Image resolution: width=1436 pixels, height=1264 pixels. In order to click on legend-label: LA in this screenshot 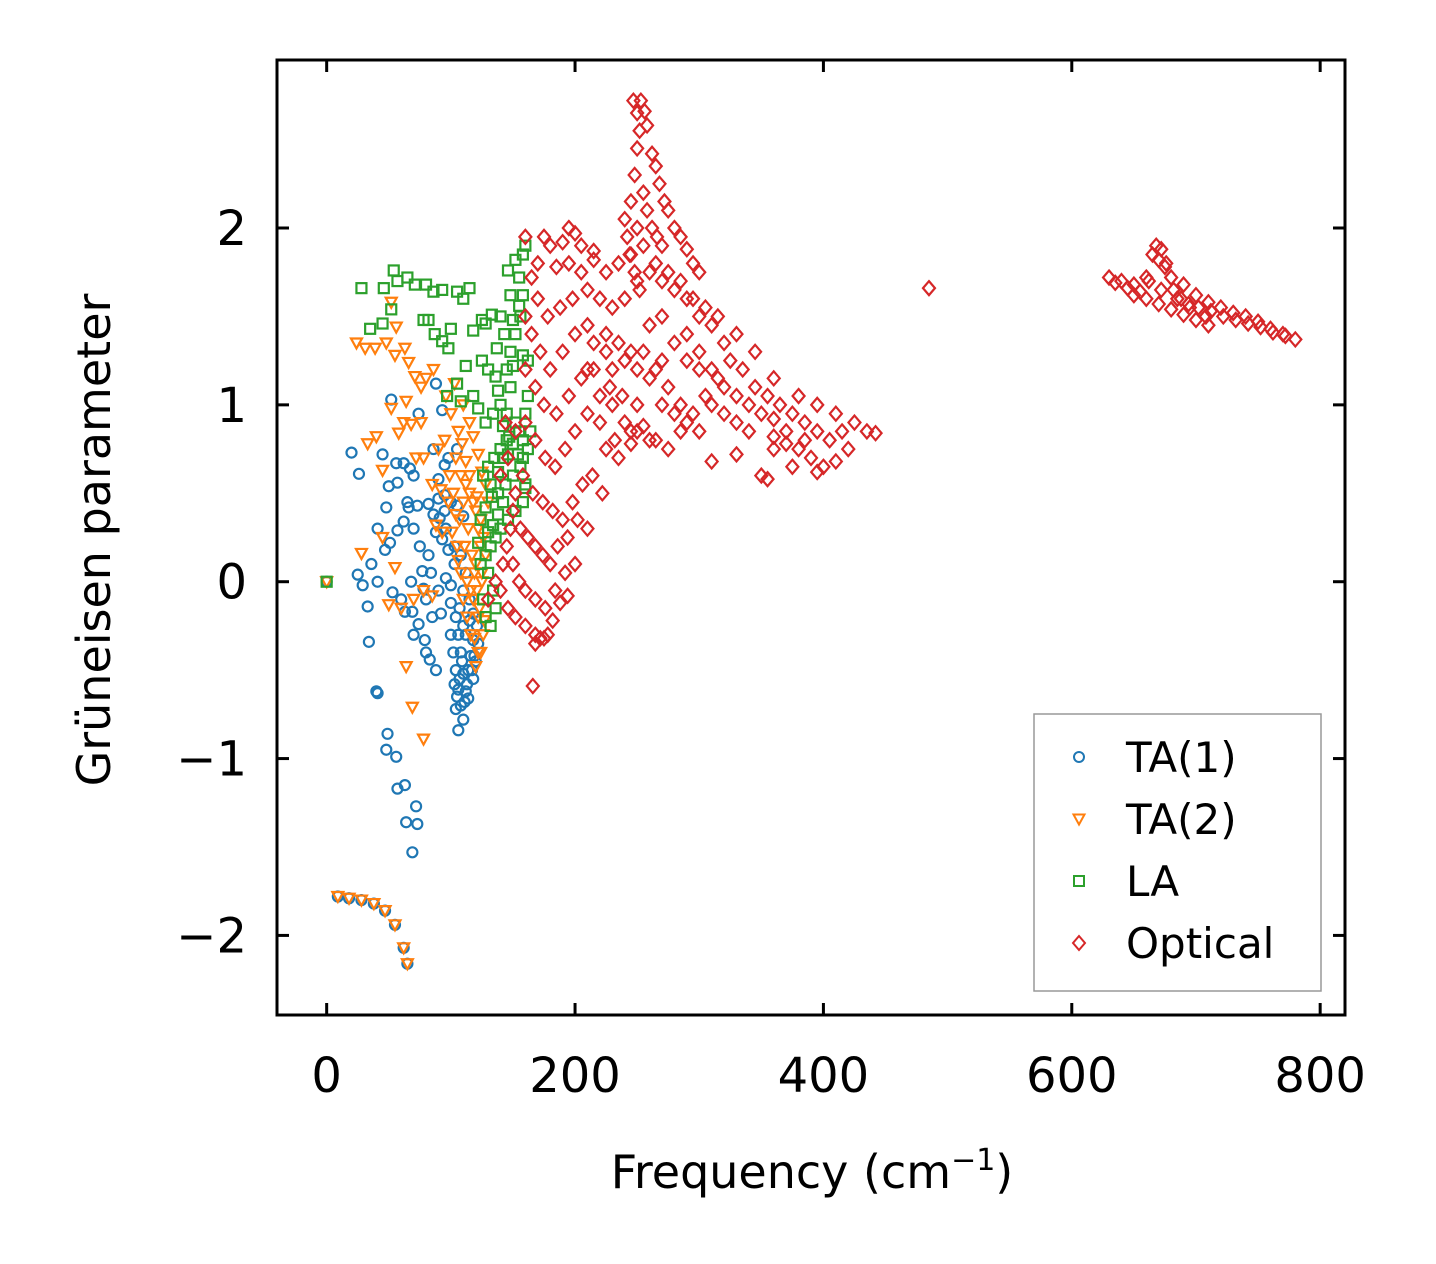, I will do `click(1152, 881)`.